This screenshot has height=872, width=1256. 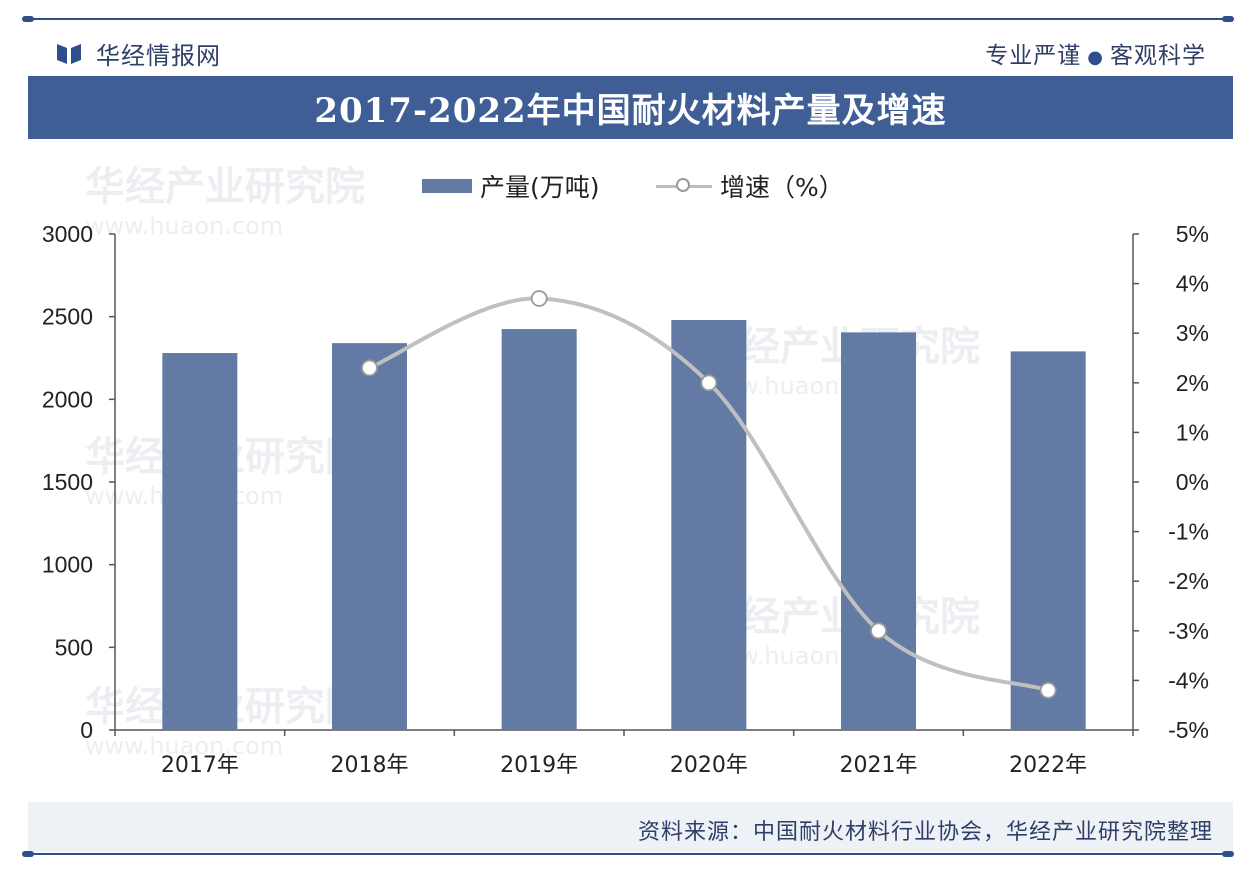 What do you see at coordinates (878, 531) in the screenshot?
I see `bar-2021年` at bounding box center [878, 531].